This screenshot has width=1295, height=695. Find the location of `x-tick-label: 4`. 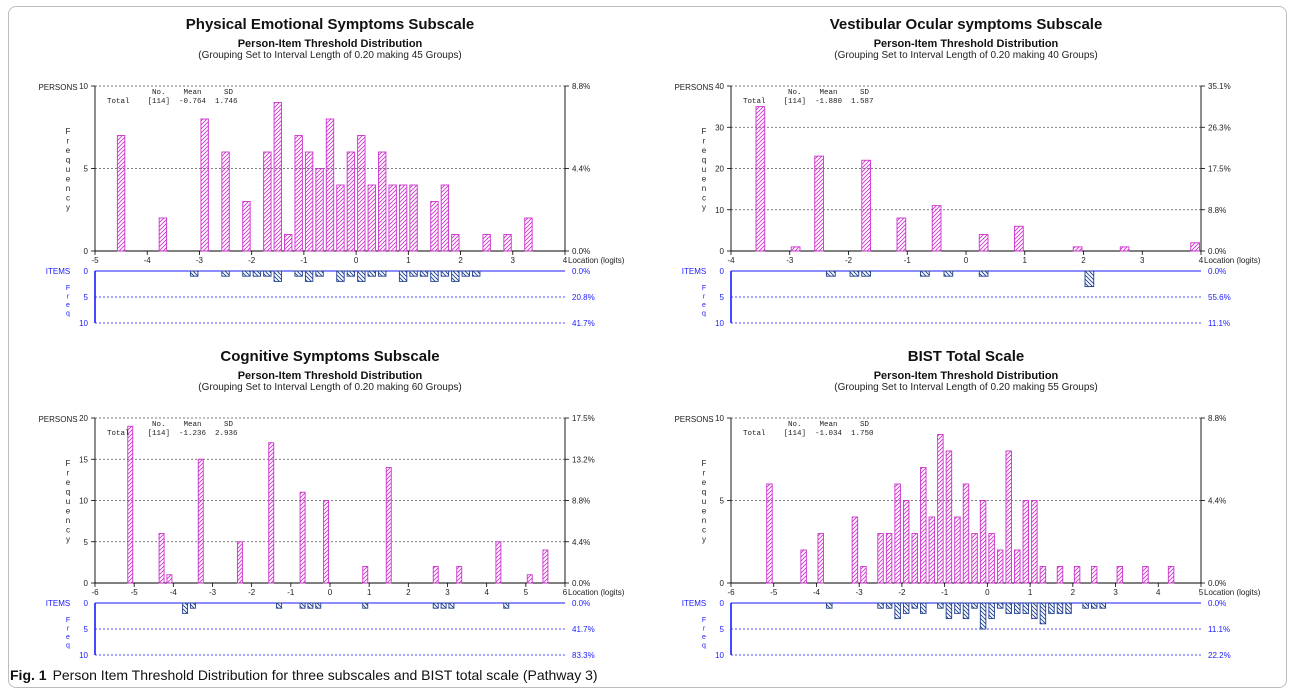

x-tick-label: 4 is located at coordinates (1158, 592).